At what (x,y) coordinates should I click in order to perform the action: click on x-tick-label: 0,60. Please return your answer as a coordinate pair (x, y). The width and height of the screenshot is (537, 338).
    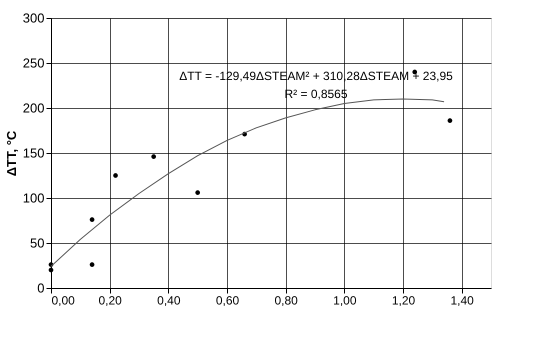
    Looking at the image, I should click on (228, 301).